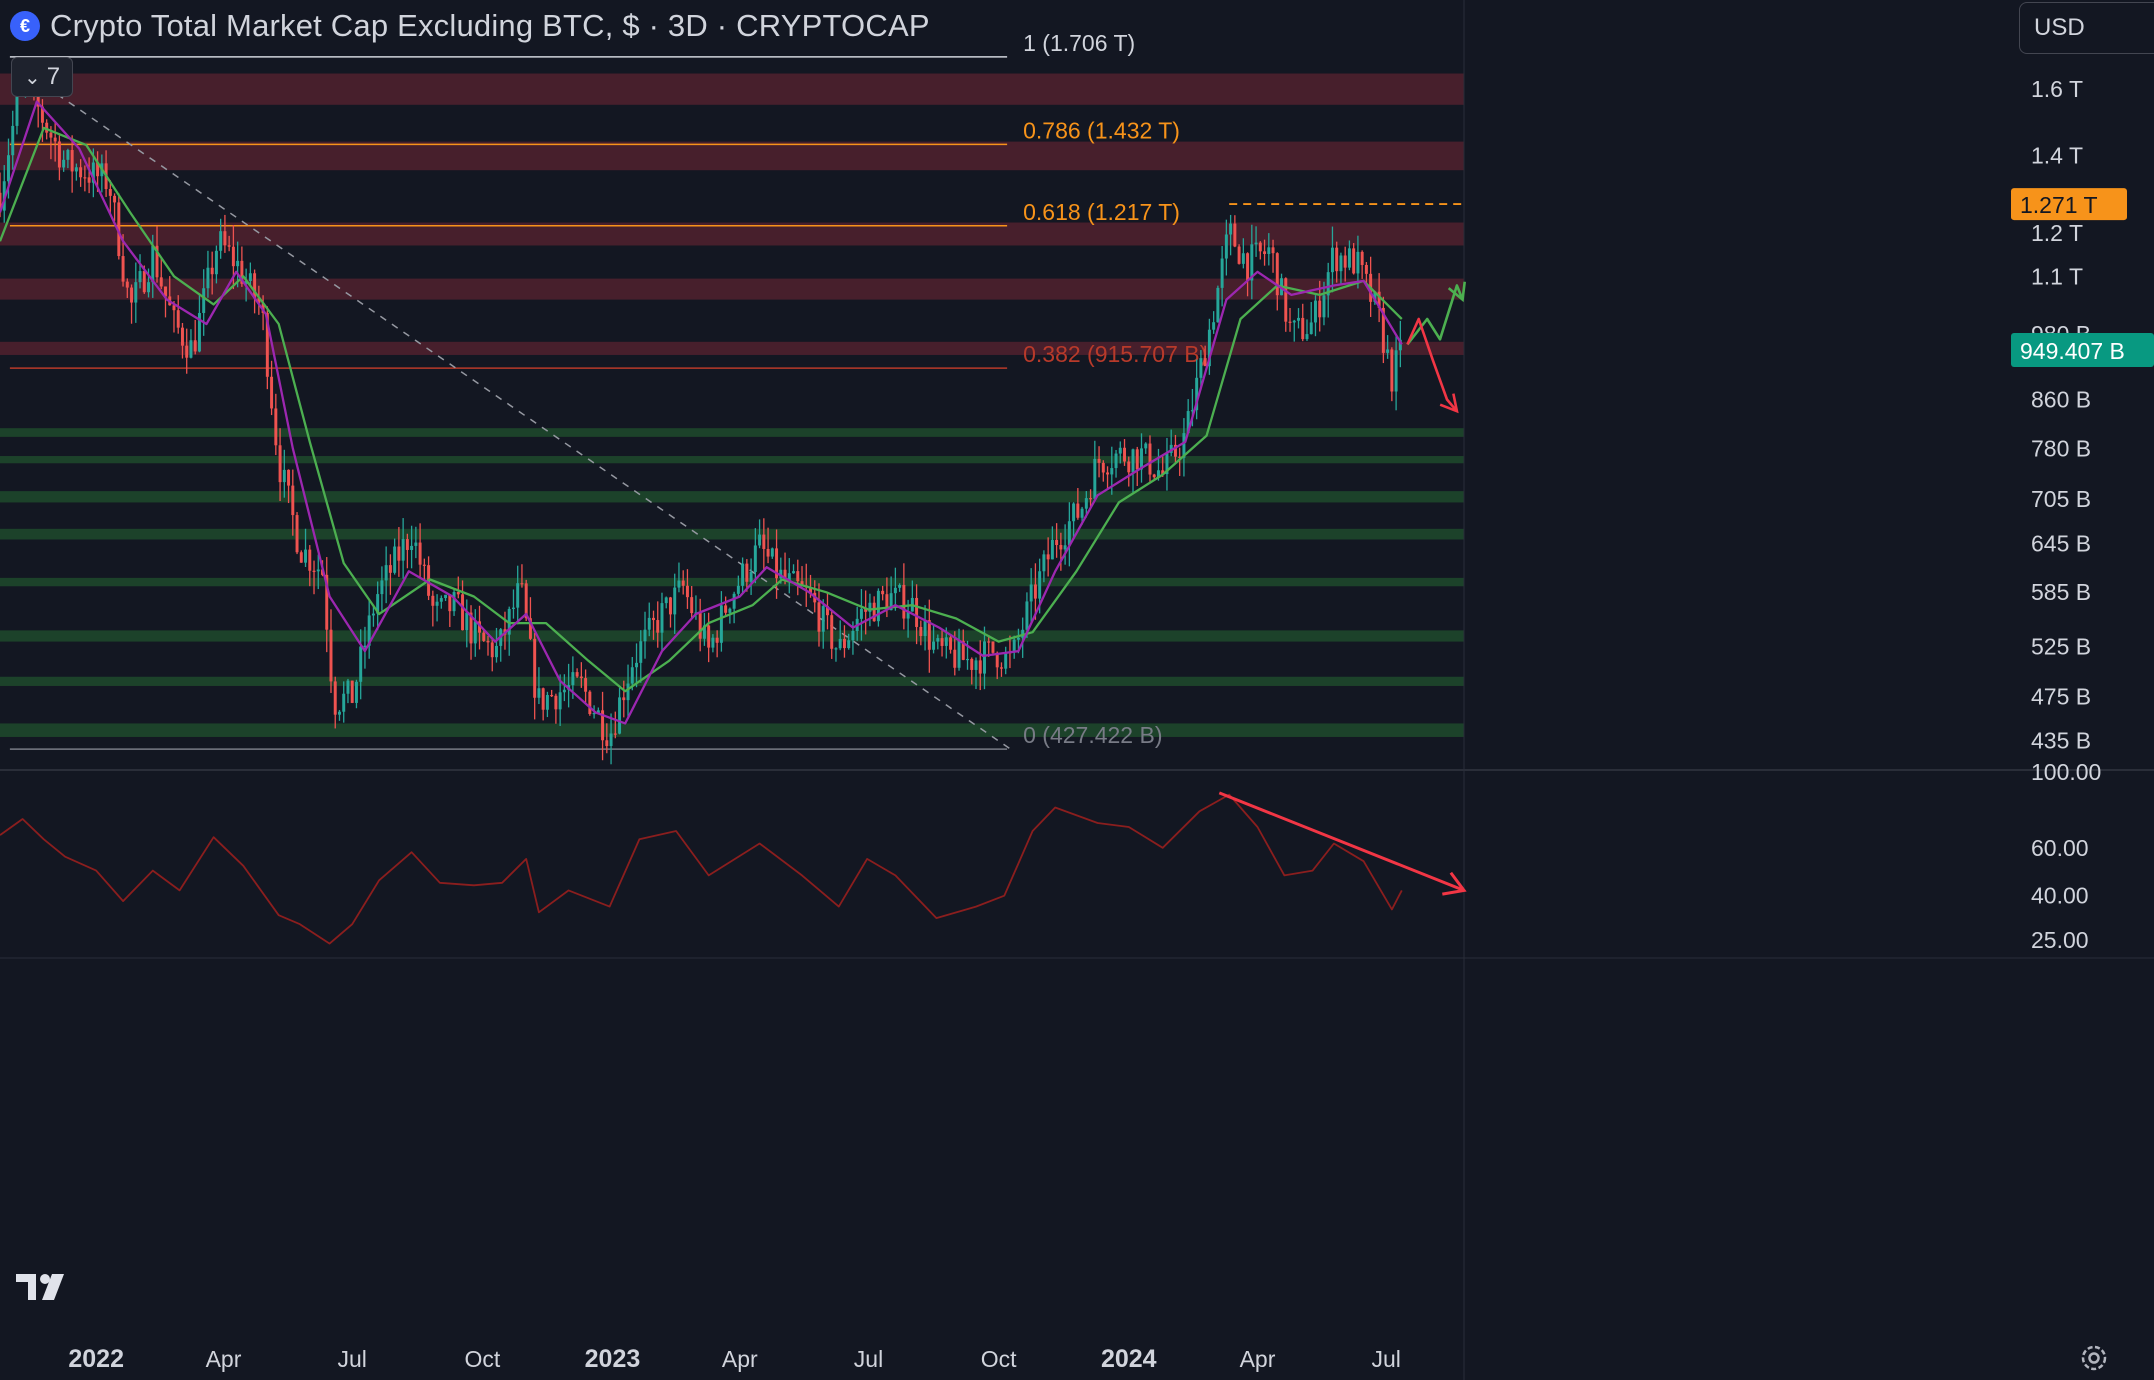  Describe the element at coordinates (1454, 883) in the screenshot. I see `rsi-divergence-arrowhead` at that location.